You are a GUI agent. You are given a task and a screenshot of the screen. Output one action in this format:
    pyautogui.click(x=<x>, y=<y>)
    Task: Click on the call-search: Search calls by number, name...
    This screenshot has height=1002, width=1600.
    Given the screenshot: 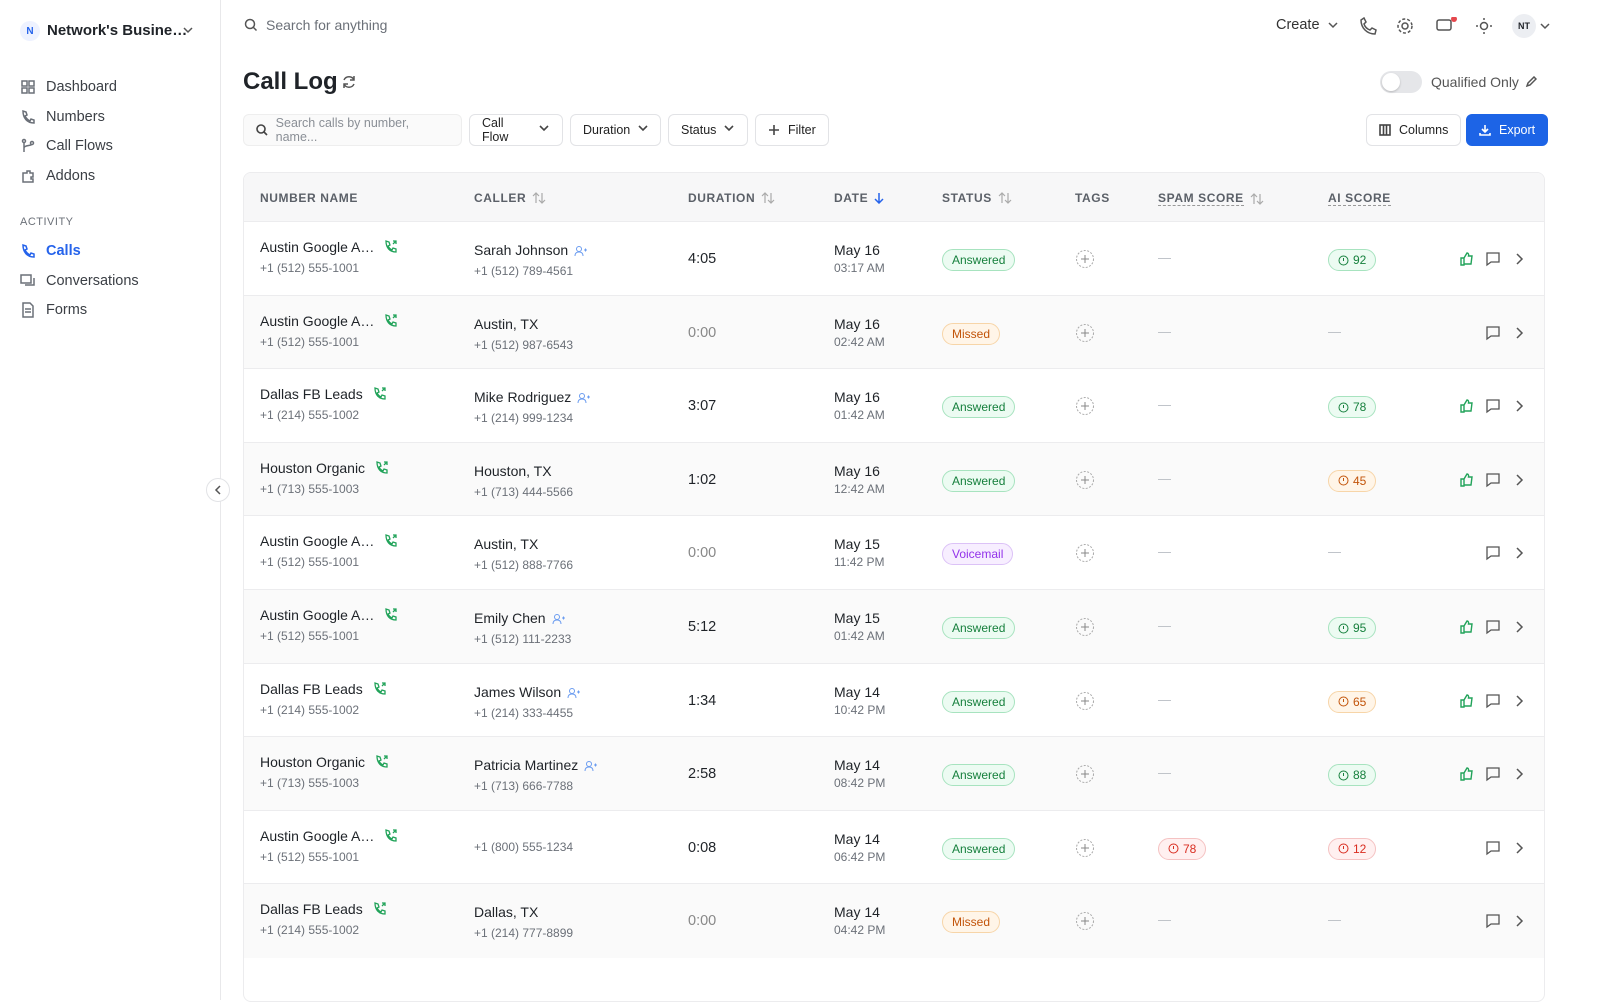 What is the action you would take?
    pyautogui.click(x=352, y=130)
    